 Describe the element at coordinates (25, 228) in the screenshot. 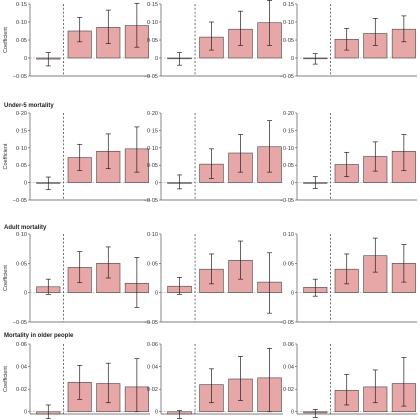

I see `row-title-adult: Adult mortality` at that location.